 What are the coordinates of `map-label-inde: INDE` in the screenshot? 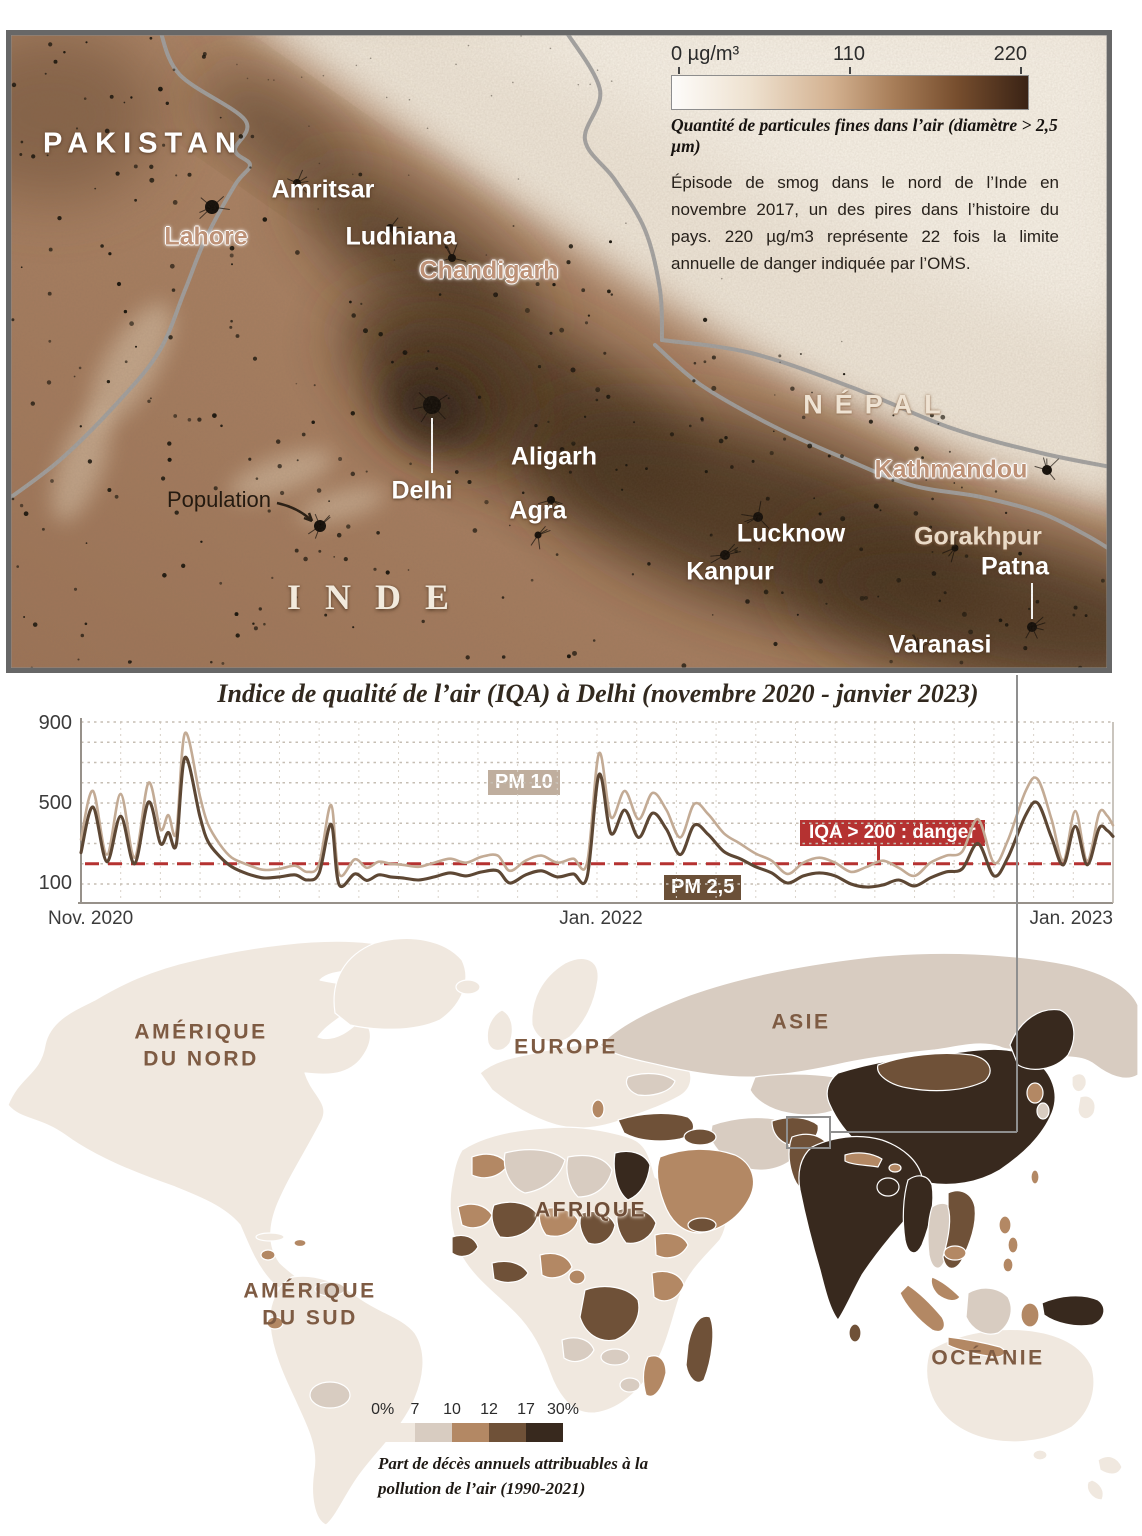 It's located at (380, 597).